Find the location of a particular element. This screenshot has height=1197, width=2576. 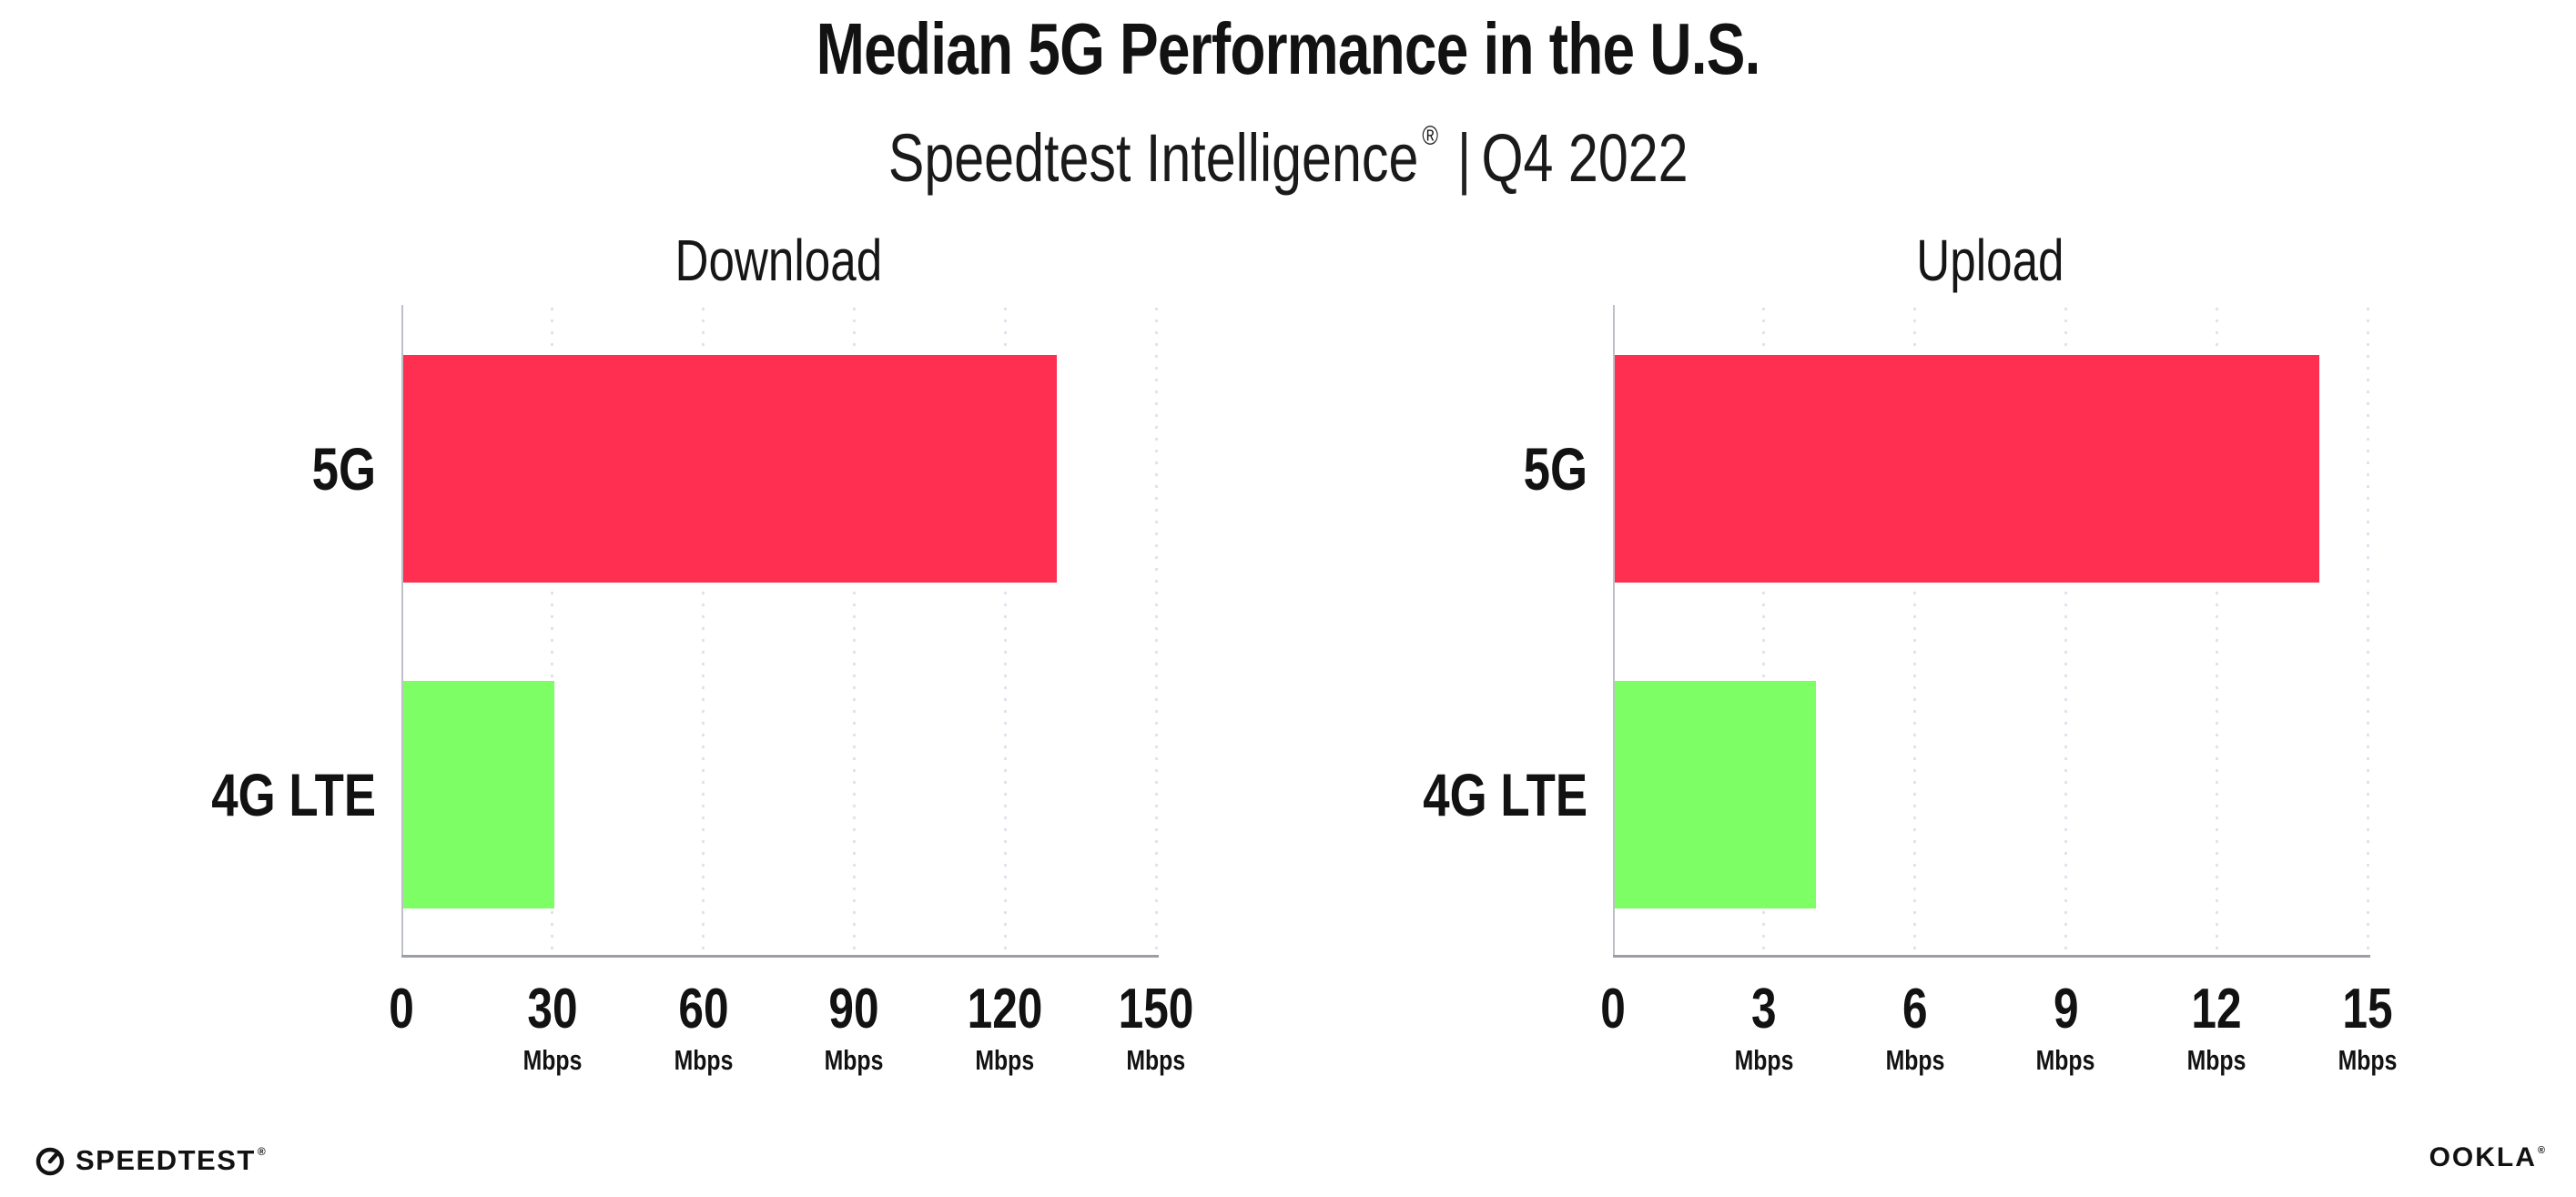

speedtest-logo-text: SPEEDTEST ® is located at coordinates (171, 1160).